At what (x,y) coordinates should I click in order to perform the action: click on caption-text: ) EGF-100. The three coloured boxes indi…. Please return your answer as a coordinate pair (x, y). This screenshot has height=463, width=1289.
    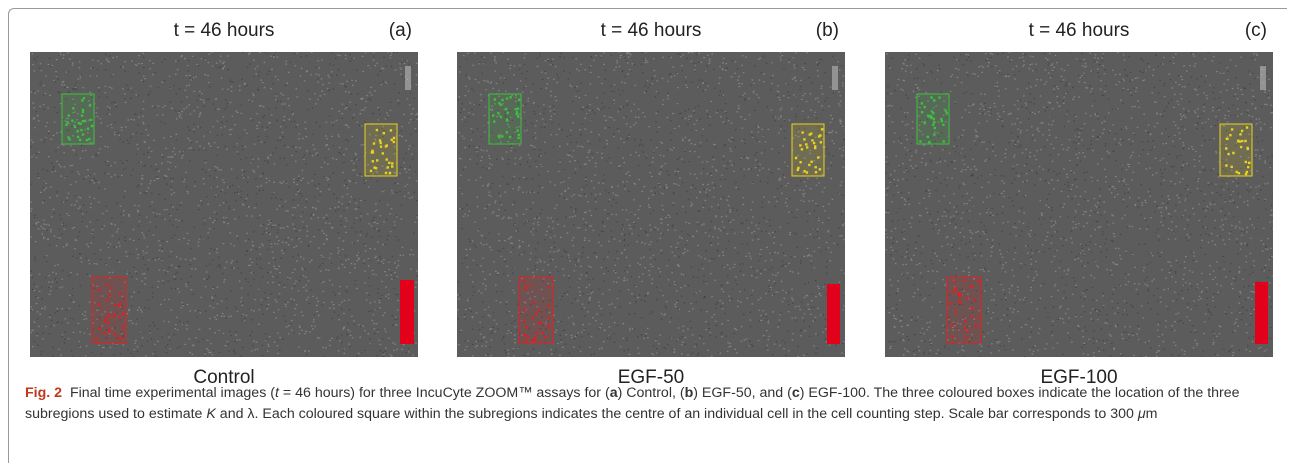
    Looking at the image, I should click on (632, 403).